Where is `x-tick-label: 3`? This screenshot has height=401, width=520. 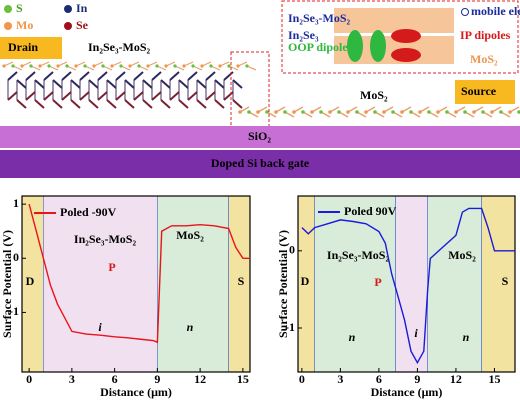 x-tick-label: 3 is located at coordinates (340, 379).